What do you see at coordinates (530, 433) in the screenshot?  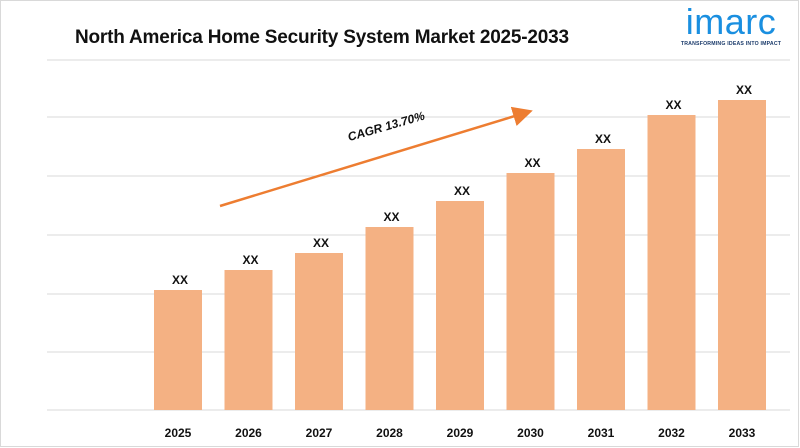 I see `x-tick-2030: 2030` at bounding box center [530, 433].